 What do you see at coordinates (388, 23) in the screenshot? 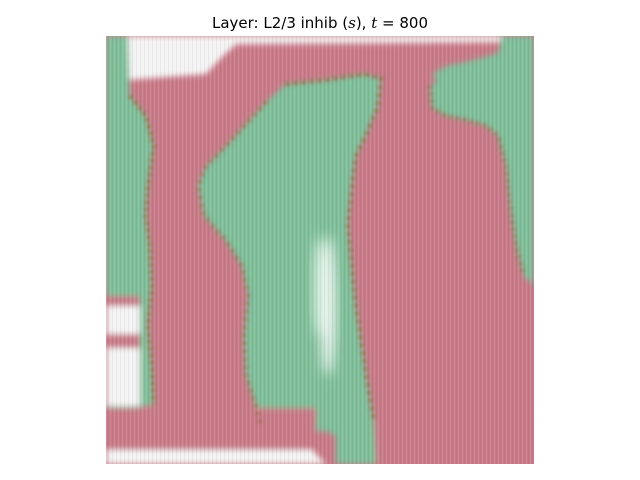
I see `title-equals: =` at bounding box center [388, 23].